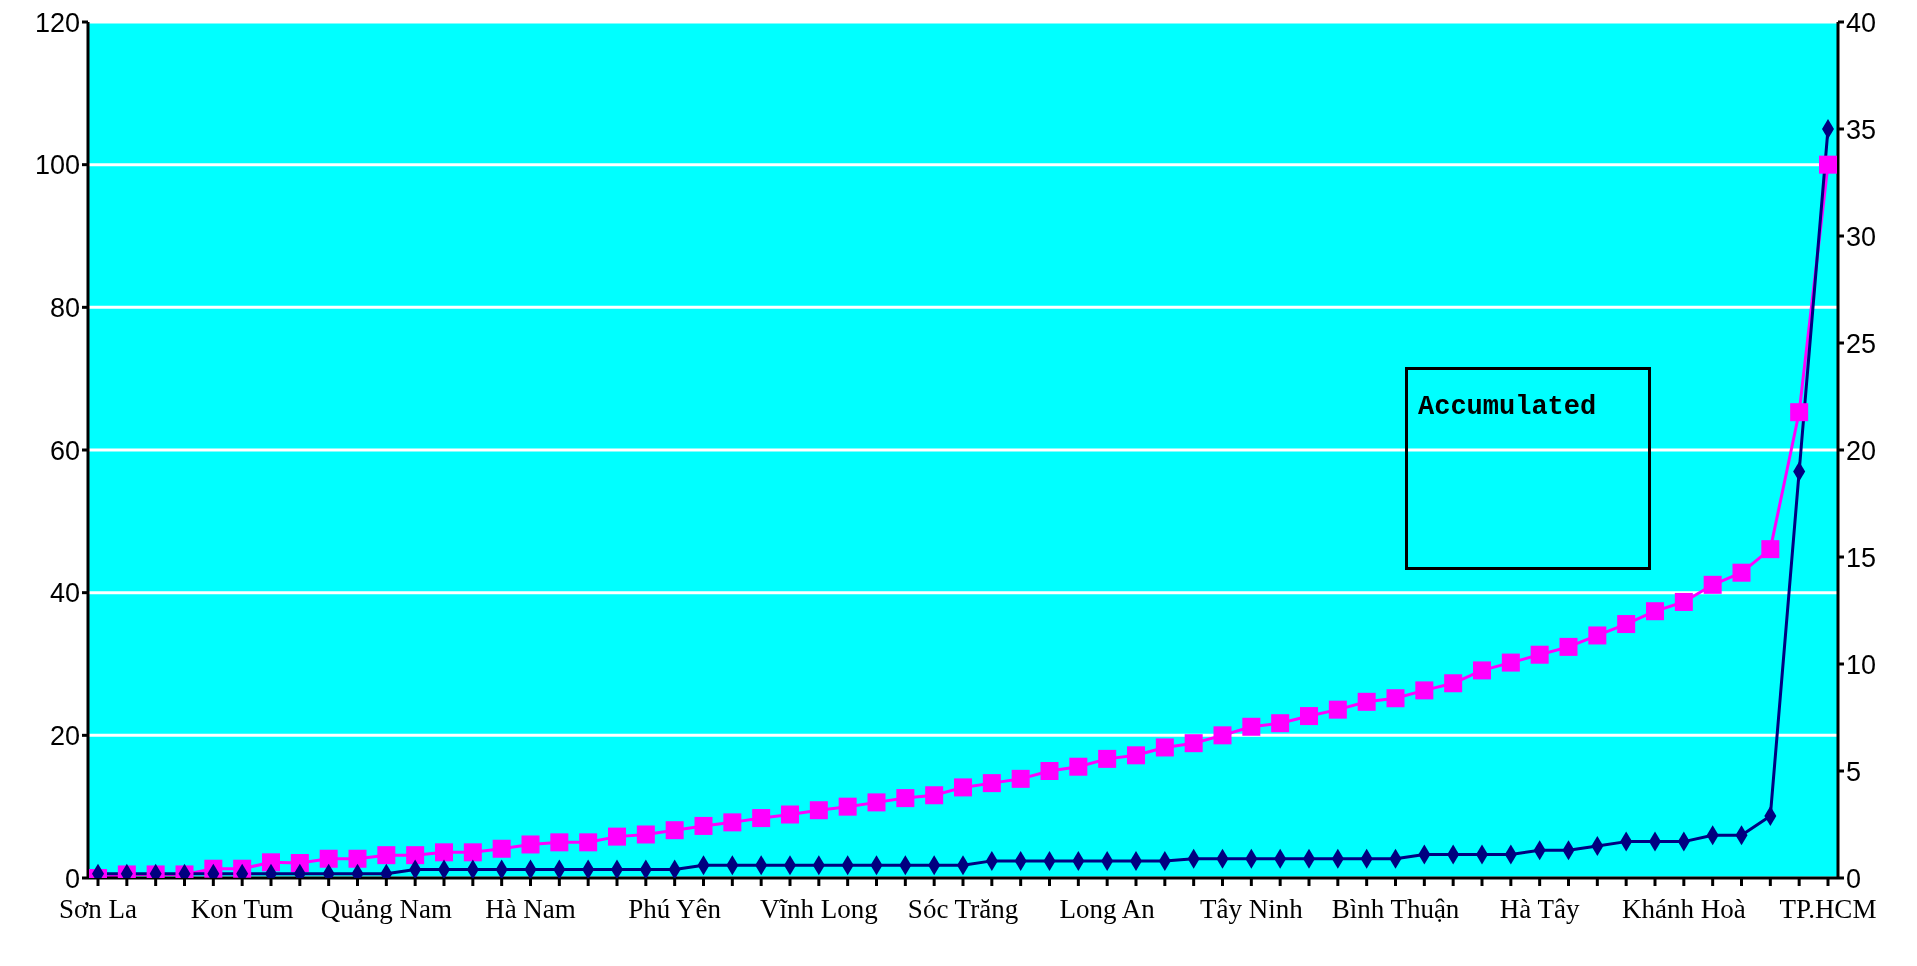  Describe the element at coordinates (1861, 450) in the screenshot. I see `y2-tick-label: 20` at that location.